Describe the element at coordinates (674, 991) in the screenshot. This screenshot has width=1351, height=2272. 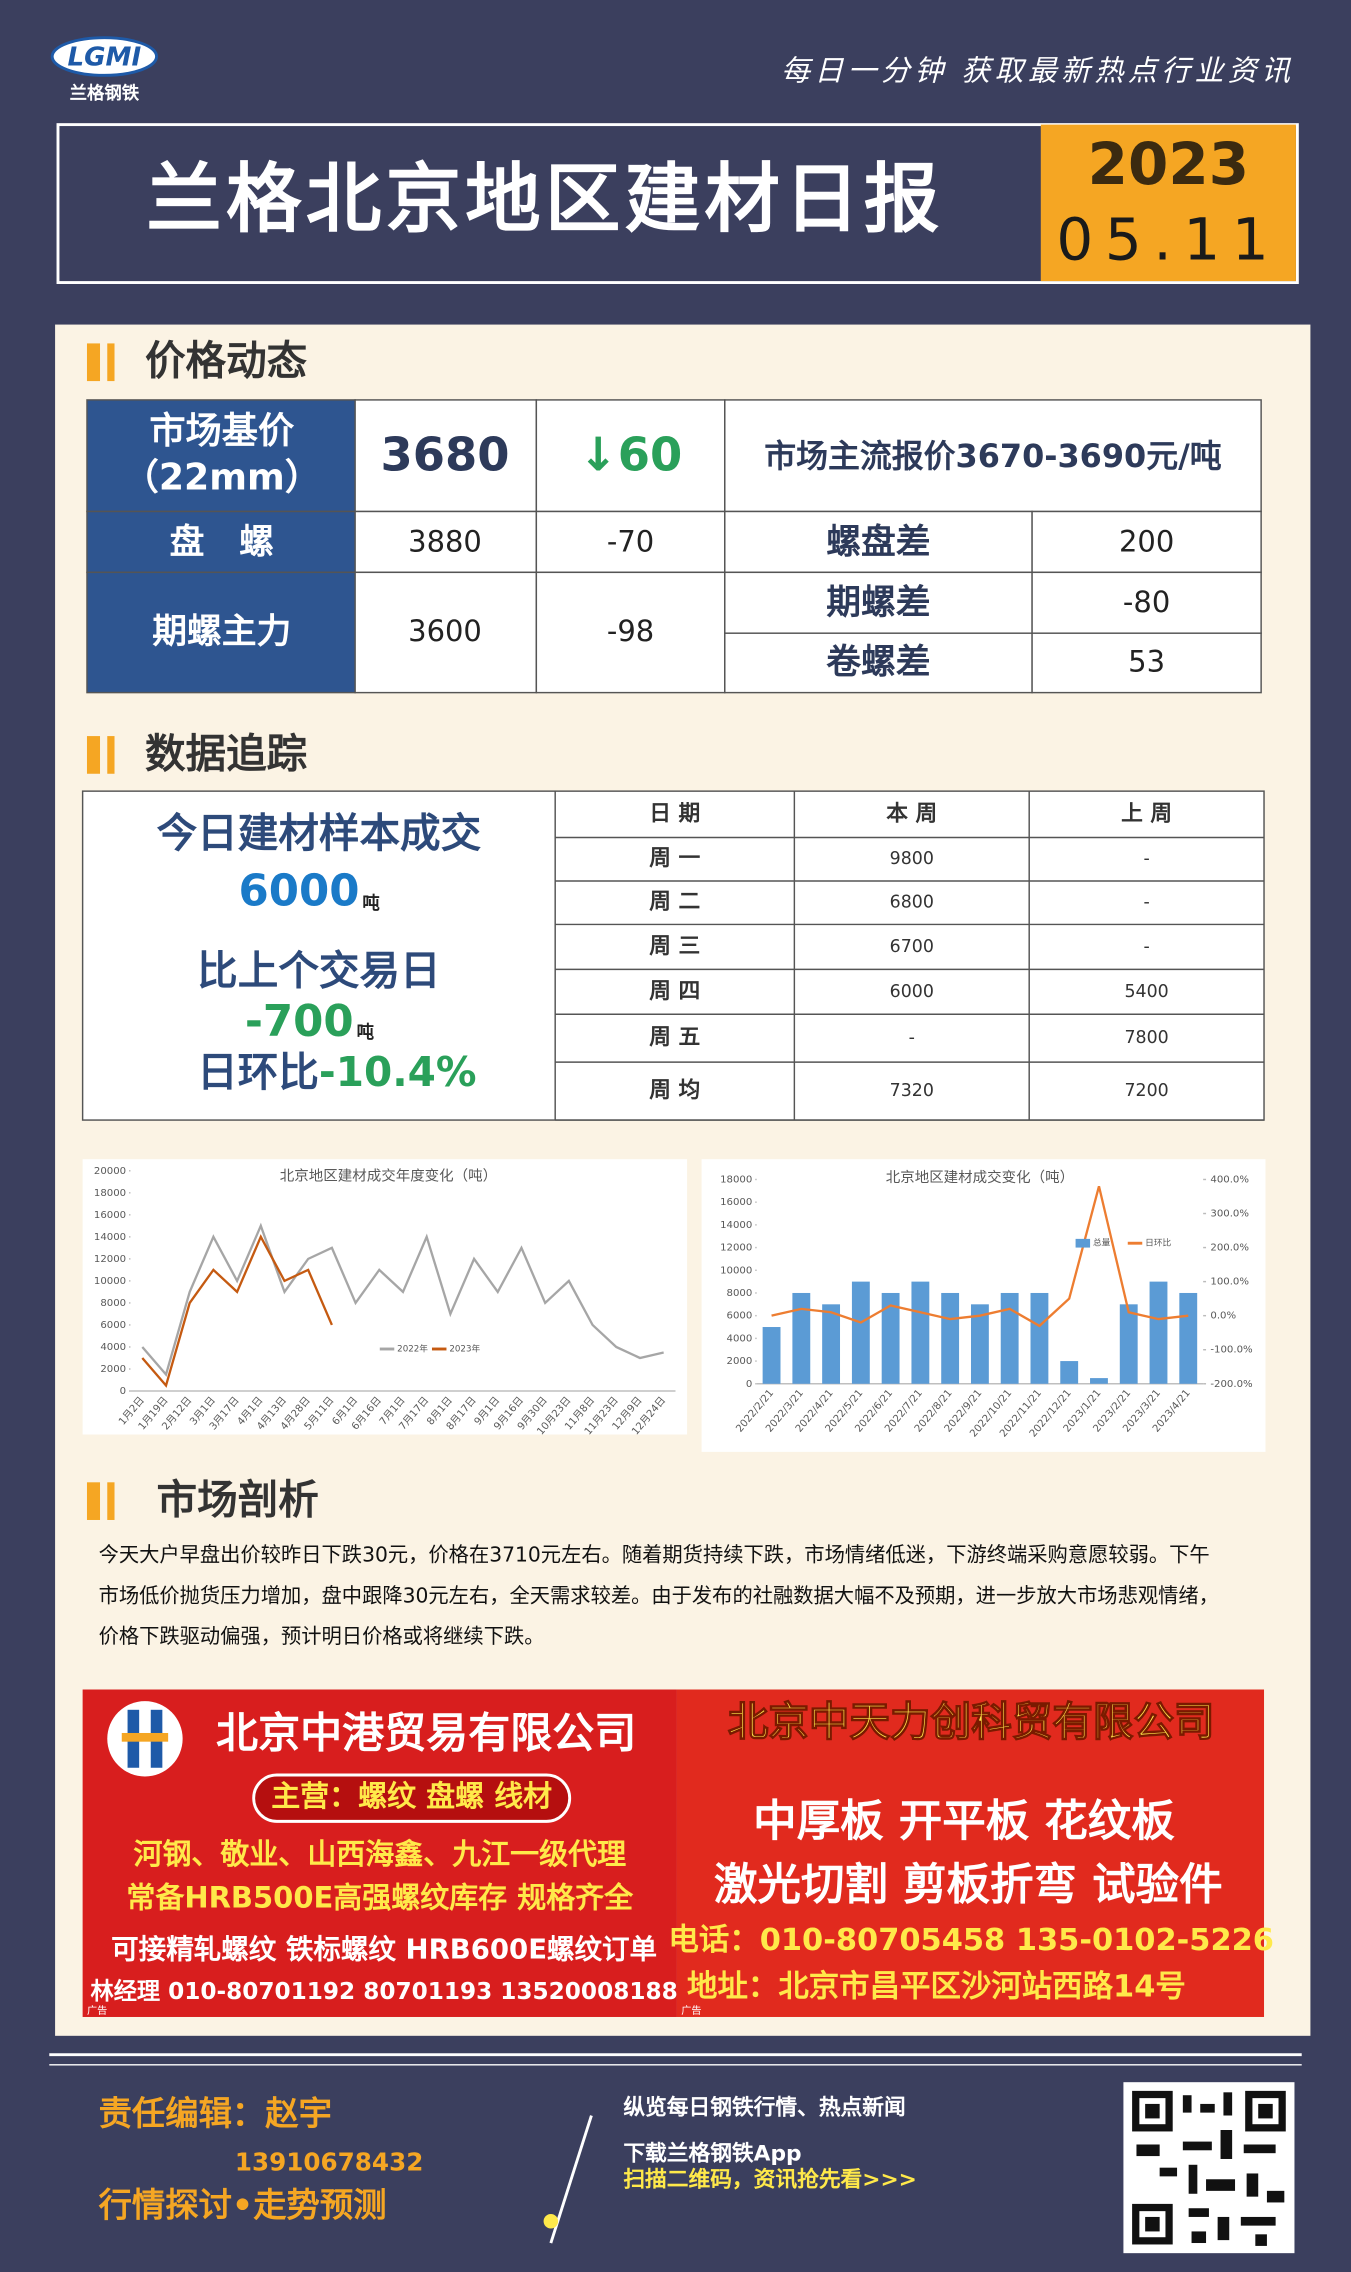
I see `row-label: 周 四` at that location.